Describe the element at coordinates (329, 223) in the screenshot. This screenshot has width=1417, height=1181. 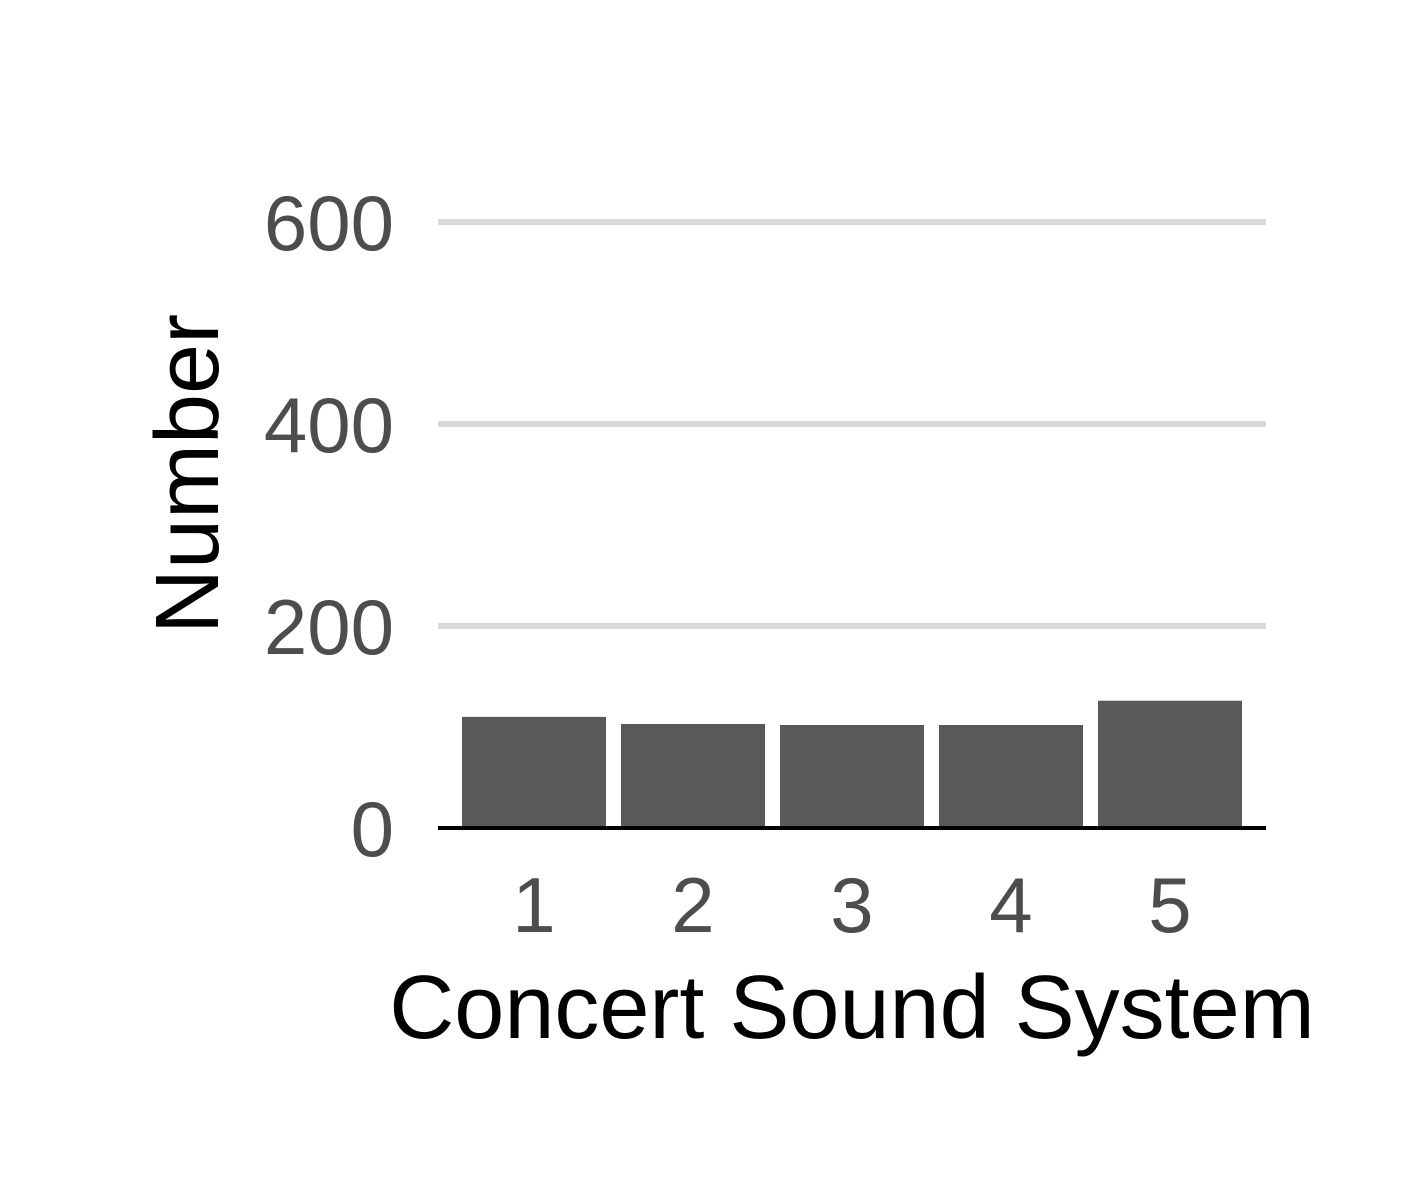
I see `y-tick-label: 600` at that location.